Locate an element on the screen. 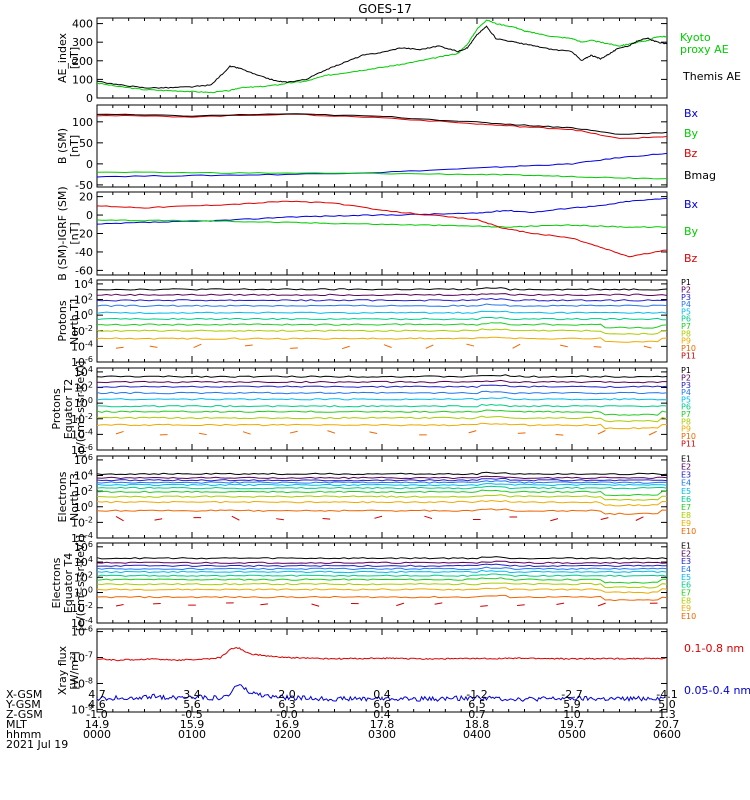 The width and height of the screenshot is (750, 800). series-line-kyoto-proxy-ae is located at coordinates (382, 56).